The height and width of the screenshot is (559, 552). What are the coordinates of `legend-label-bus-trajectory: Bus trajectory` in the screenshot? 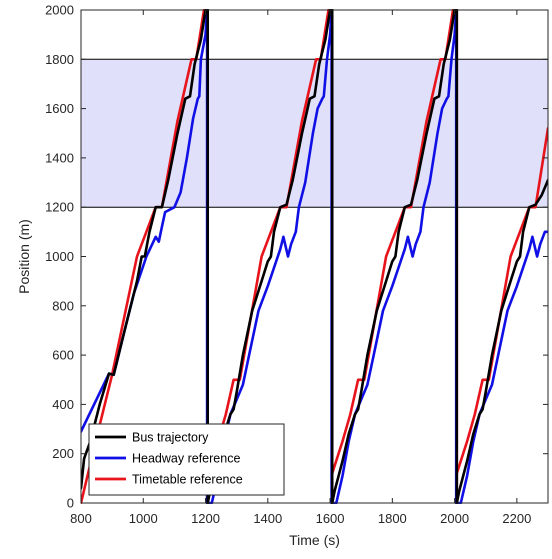 It's located at (170, 438).